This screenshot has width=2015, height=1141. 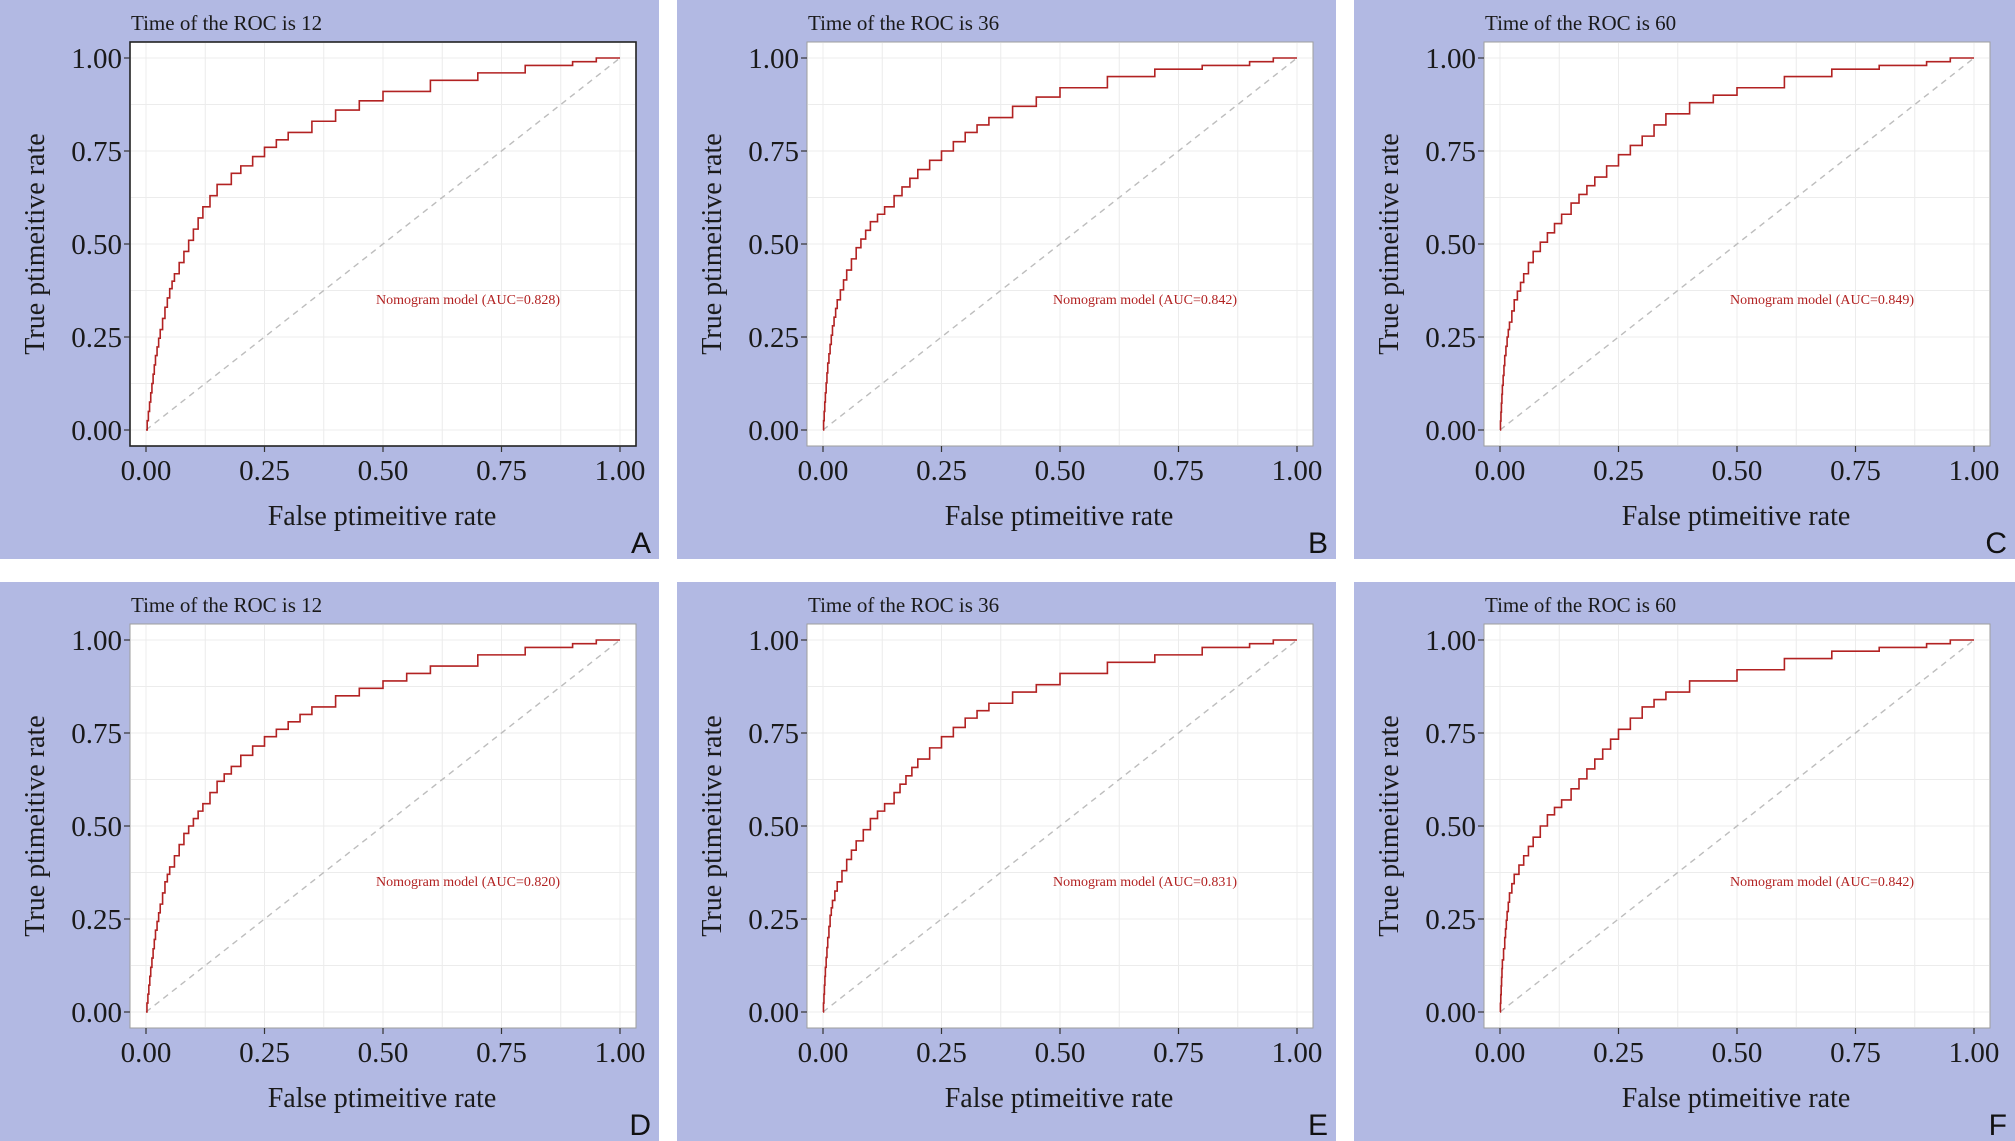 I want to click on auc-annotation: Nomogram model (AUC=0.849), so click(x=1822, y=300).